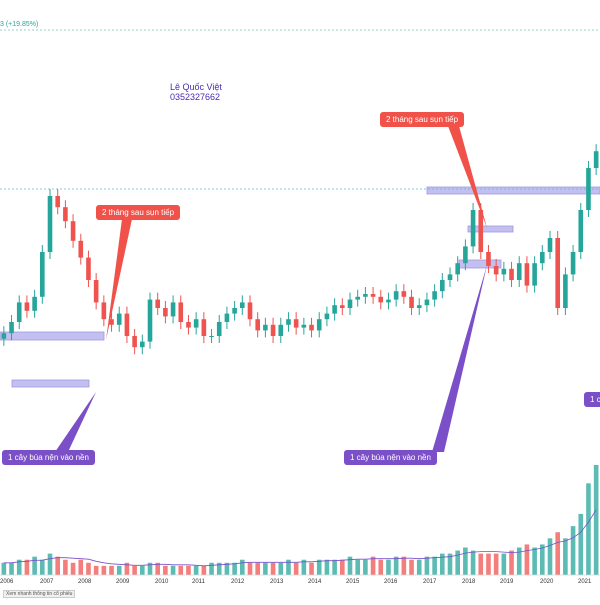 This screenshot has height=605, width=600. What do you see at coordinates (585, 582) in the screenshot?
I see `x-tick-label: 2021` at bounding box center [585, 582].